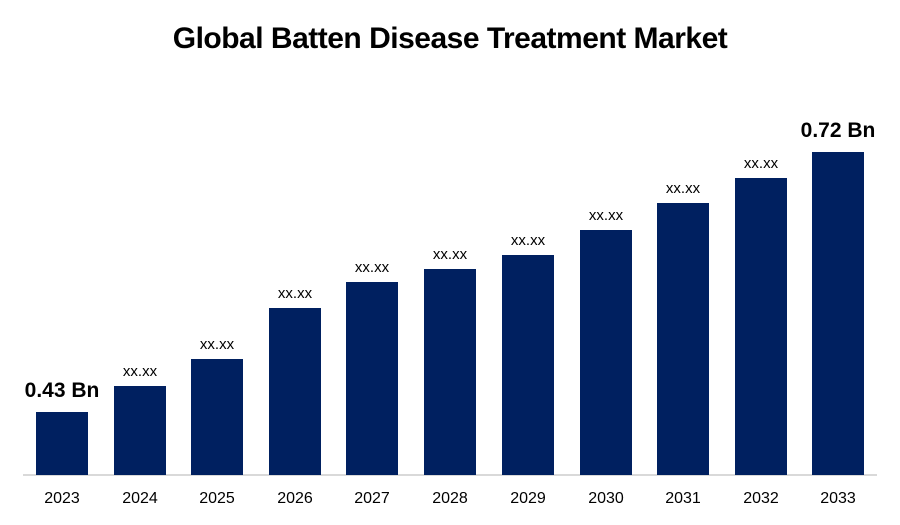 The image size is (900, 525). I want to click on bar-2027, so click(372, 378).